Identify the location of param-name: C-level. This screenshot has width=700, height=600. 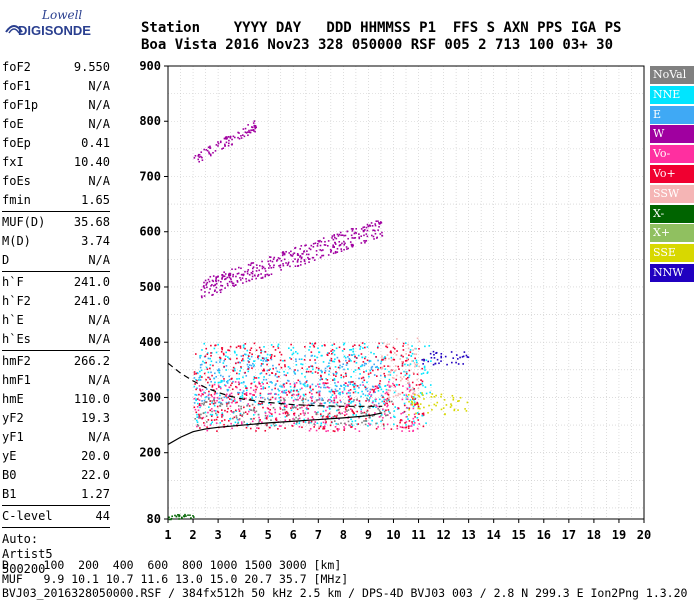
(27, 516).